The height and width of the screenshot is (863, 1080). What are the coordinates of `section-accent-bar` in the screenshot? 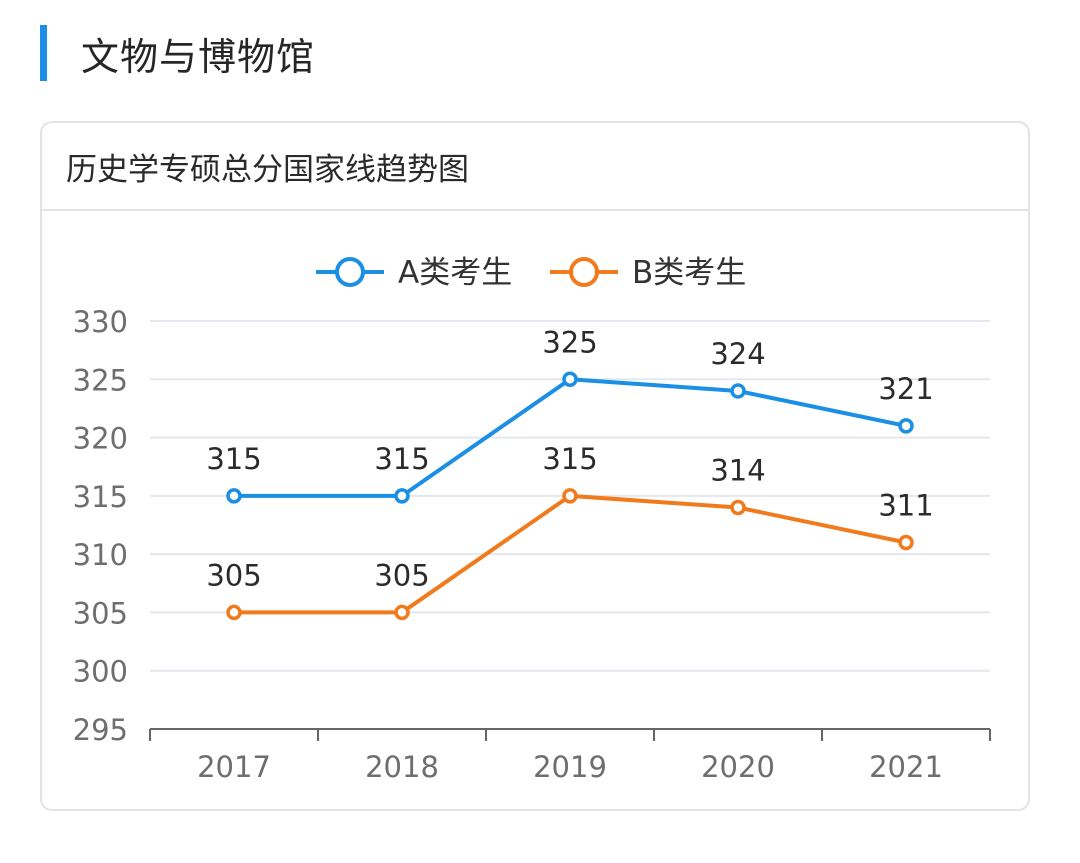 It's located at (43, 53).